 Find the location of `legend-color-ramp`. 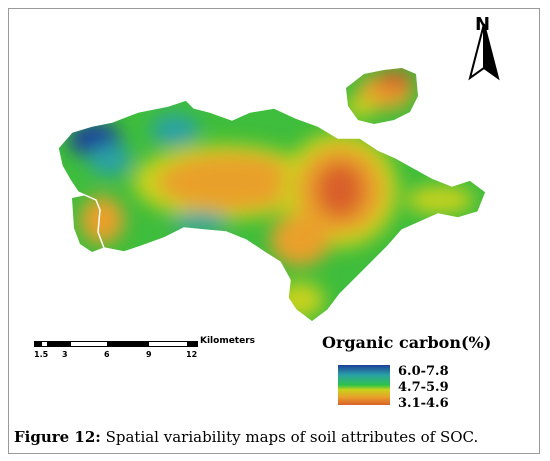

legend-color-ramp is located at coordinates (364, 385).